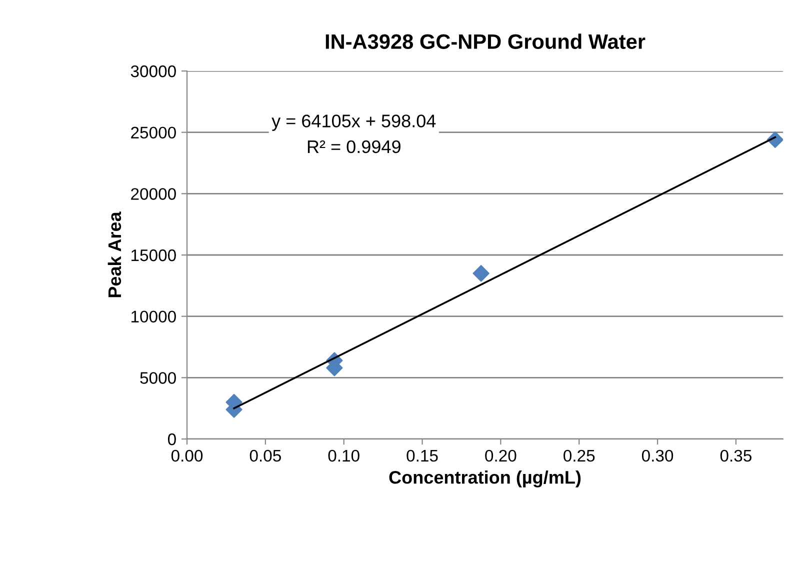 The image size is (812, 561). I want to click on x-tick-label: 0.15, so click(422, 456).